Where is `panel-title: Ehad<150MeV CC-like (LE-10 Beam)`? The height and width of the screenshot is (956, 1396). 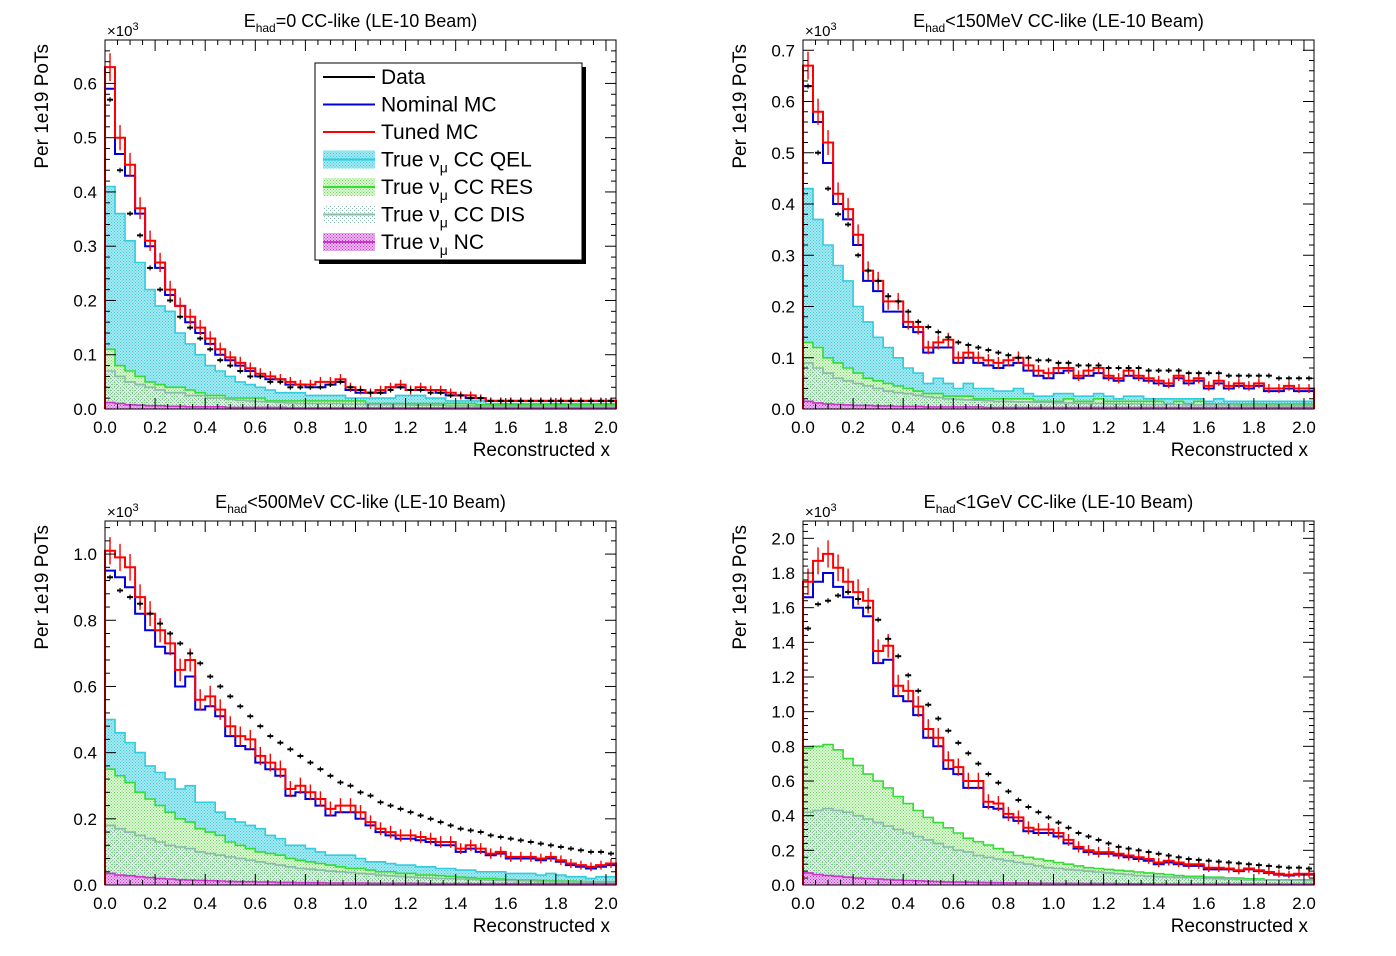 panel-title: Ehad<150MeV CC-like (LE-10 Beam) is located at coordinates (1058, 23).